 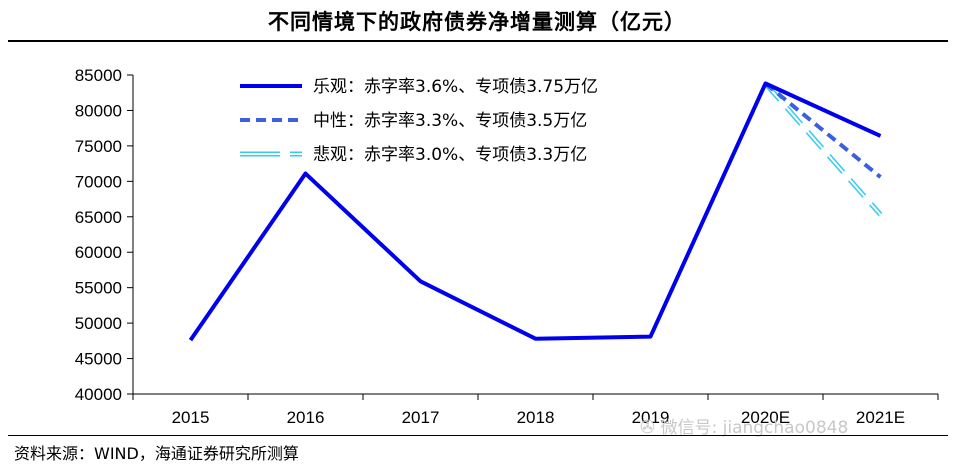 I want to click on y-tick-label: 75000, so click(x=98, y=146).